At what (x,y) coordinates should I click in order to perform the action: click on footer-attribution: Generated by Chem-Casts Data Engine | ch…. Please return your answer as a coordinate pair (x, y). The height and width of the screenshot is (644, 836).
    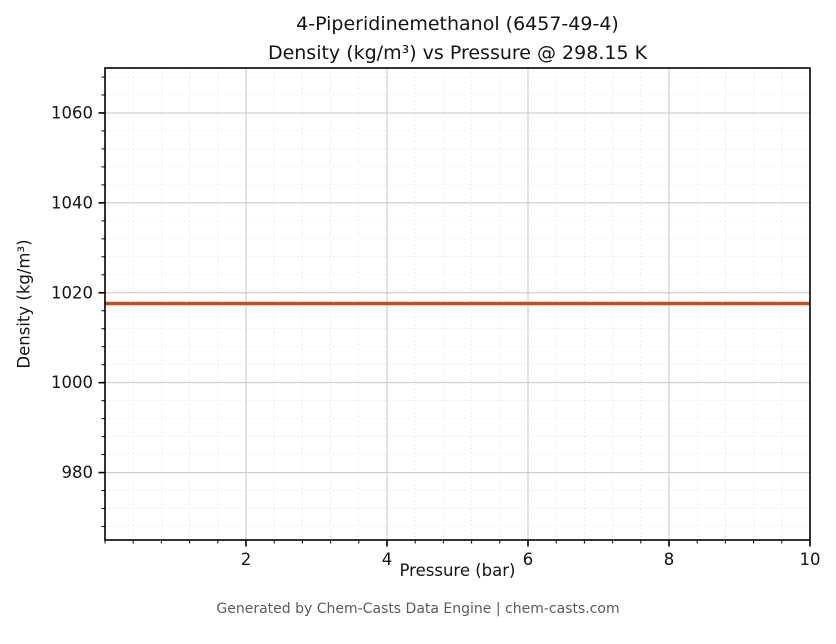
    Looking at the image, I should click on (418, 609).